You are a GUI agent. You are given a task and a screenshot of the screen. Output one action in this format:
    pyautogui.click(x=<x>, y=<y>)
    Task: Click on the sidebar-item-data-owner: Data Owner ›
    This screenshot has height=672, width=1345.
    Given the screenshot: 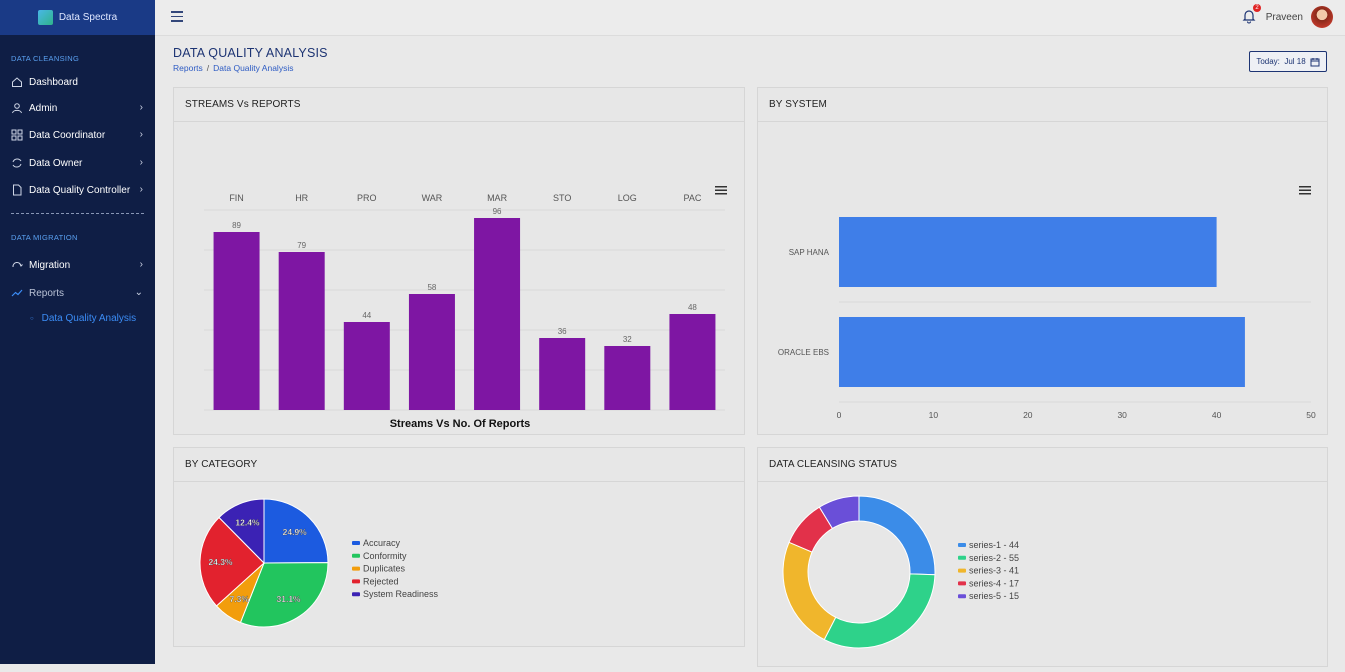 What is the action you would take?
    pyautogui.click(x=77, y=163)
    